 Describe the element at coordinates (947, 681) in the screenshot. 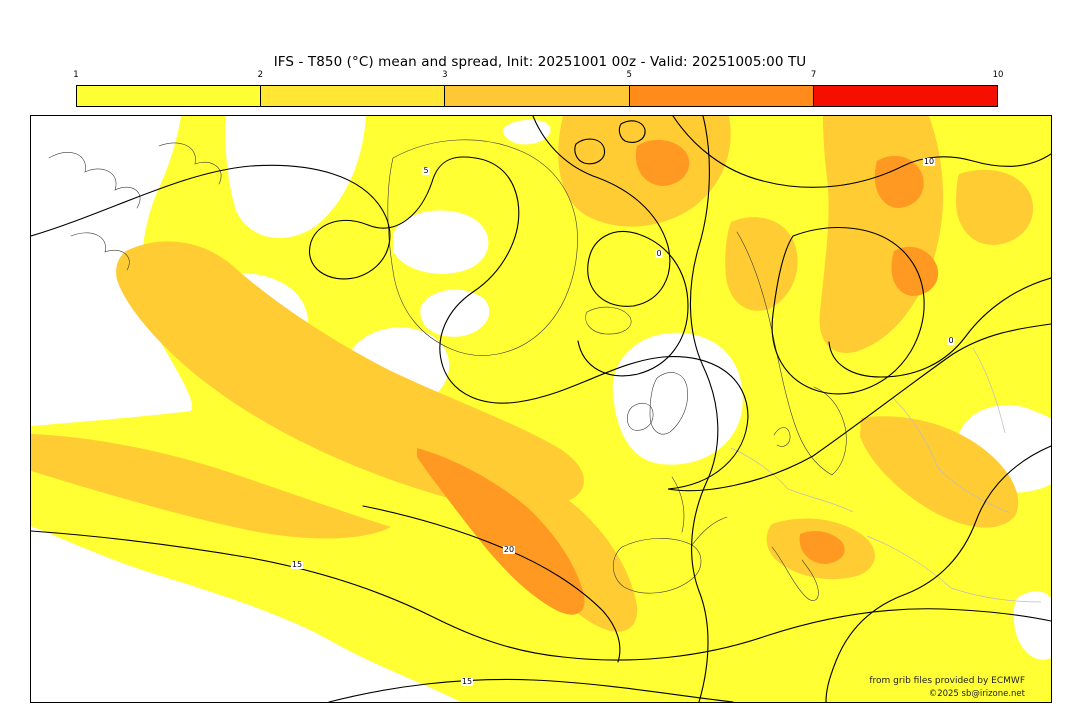

I see `credits-ecmwf: from grib files provided by ECMWF` at that location.